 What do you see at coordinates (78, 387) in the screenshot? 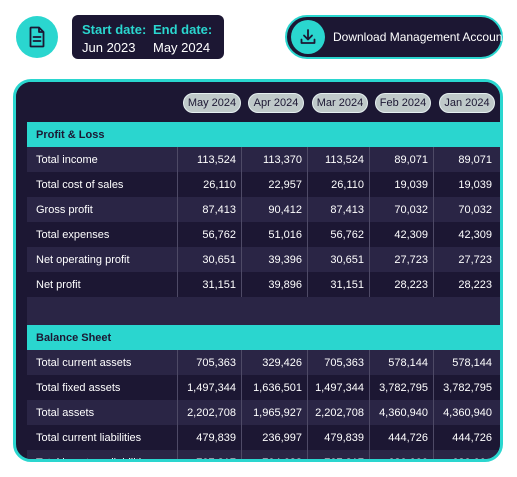
I see `row-label: Total fixed assets` at bounding box center [78, 387].